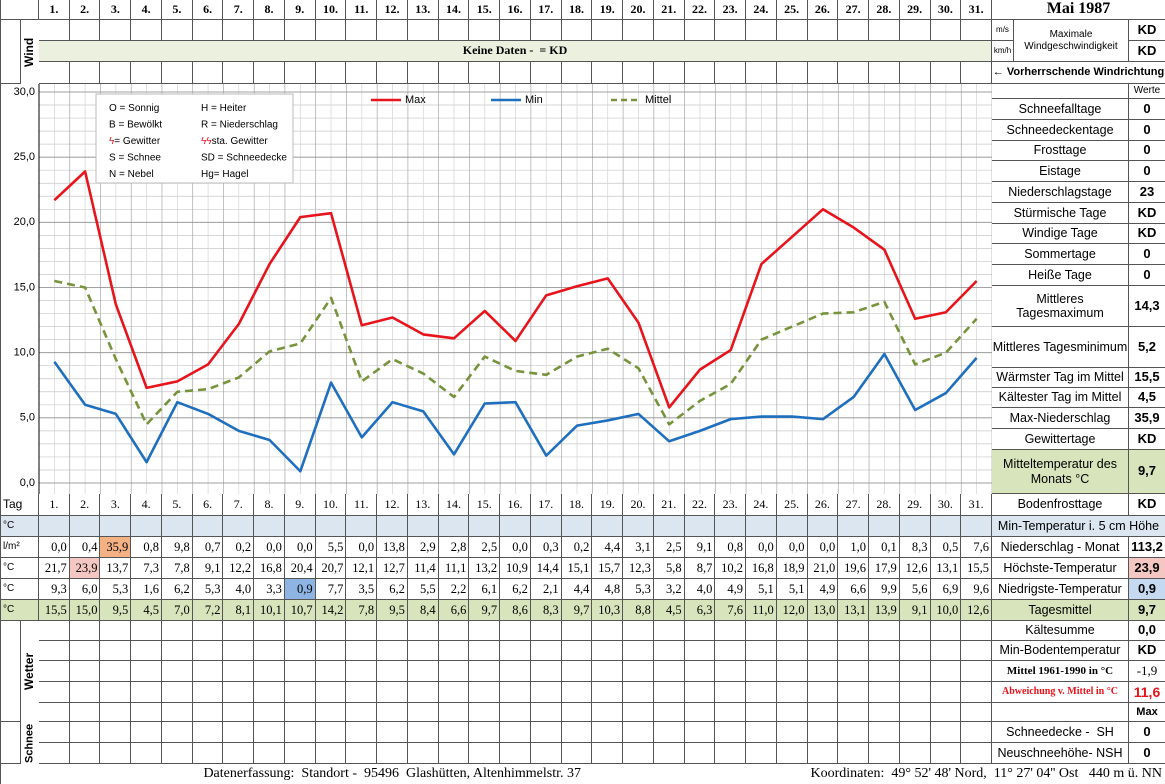 This screenshot has height=784, width=1165. I want to click on table-value: 19,6, so click(854, 568).